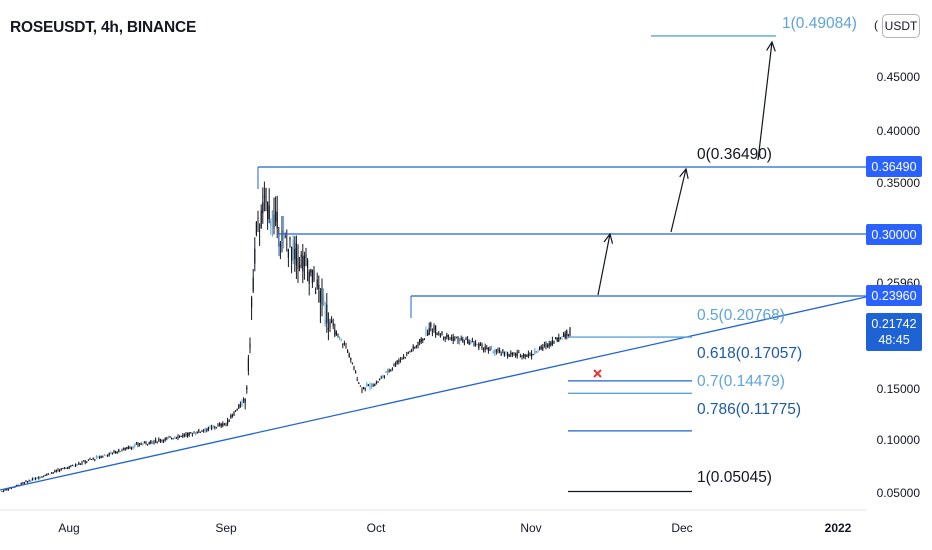 The width and height of the screenshot is (932, 550). What do you see at coordinates (376, 528) in the screenshot?
I see `time-tick-oct: Oct` at bounding box center [376, 528].